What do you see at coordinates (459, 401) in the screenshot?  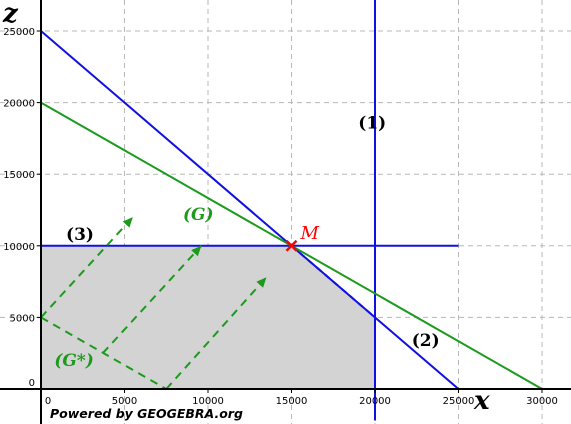 I see `x-tick-label: 25000` at bounding box center [459, 401].